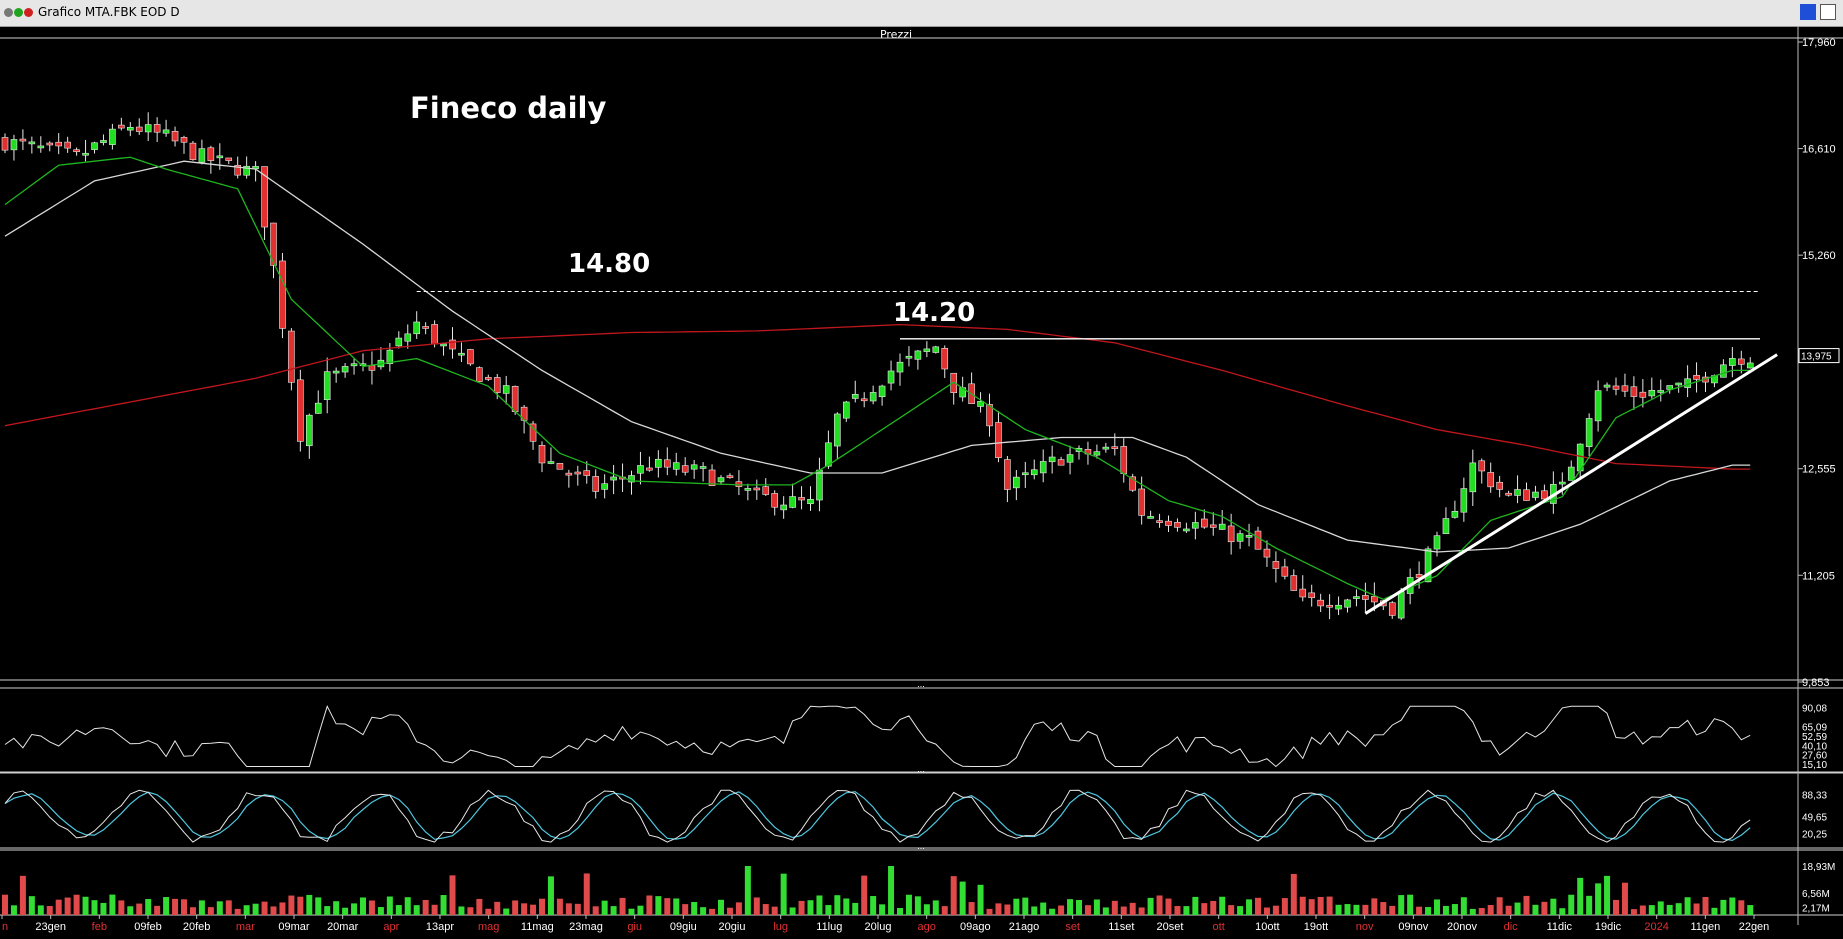 Image resolution: width=1843 pixels, height=939 pixels. I want to click on level-label-mid: 14.20, so click(934, 313).